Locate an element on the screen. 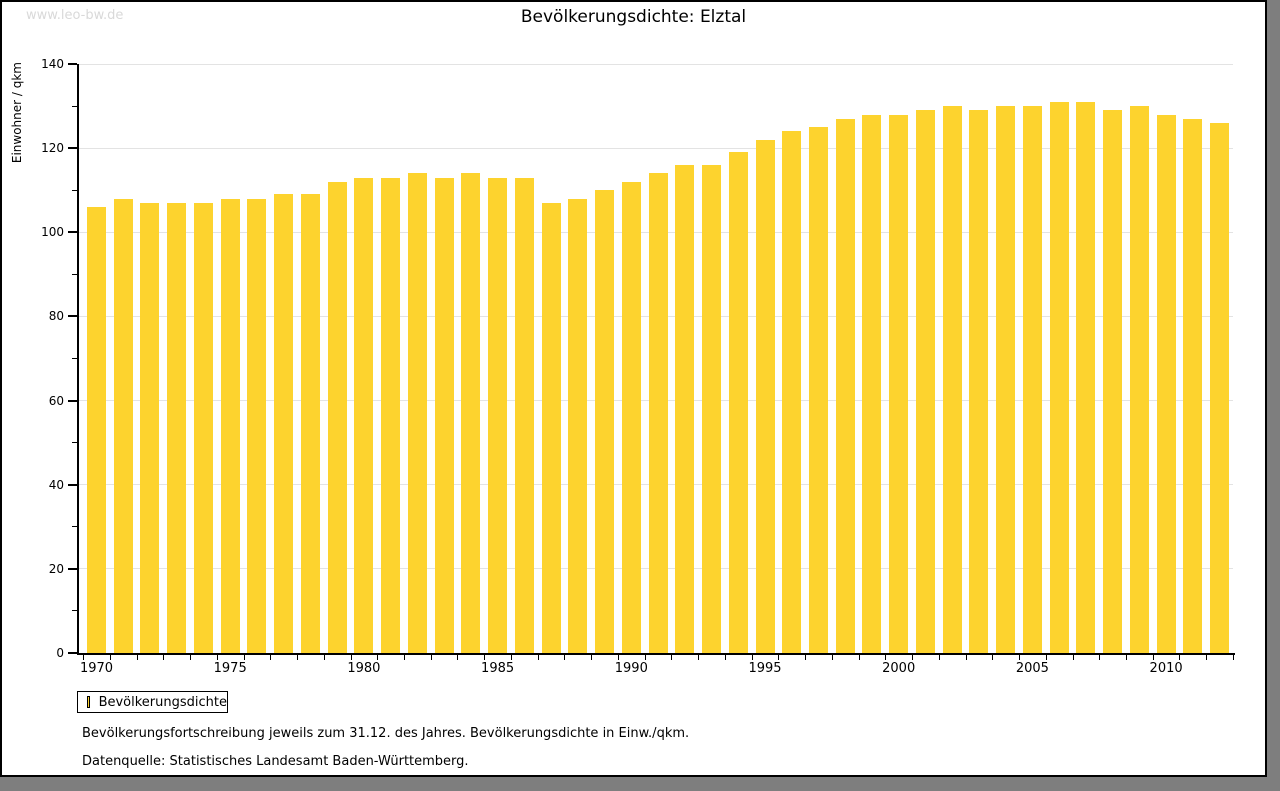 This screenshot has height=791, width=1280. bar-1975 is located at coordinates (230, 425).